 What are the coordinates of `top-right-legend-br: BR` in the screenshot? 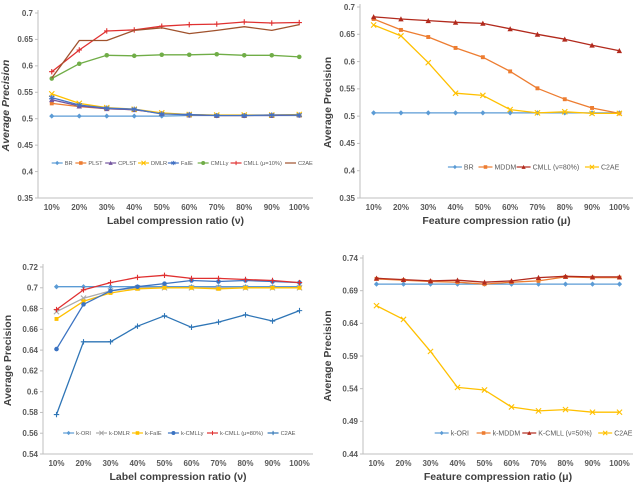 It's located at (460, 168).